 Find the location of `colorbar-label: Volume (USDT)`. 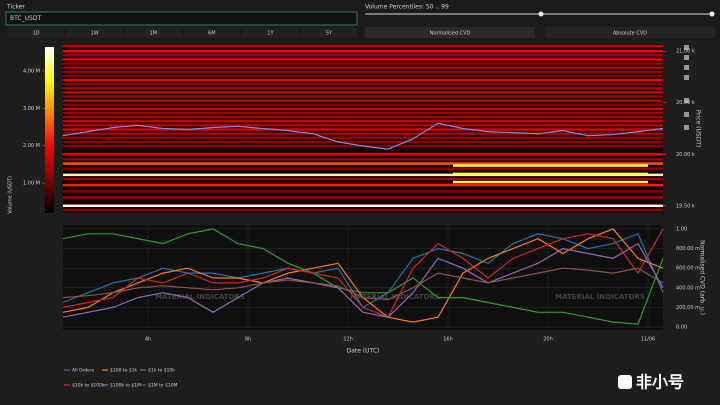

colorbar-label: Volume (USDT) is located at coordinates (11, 195).